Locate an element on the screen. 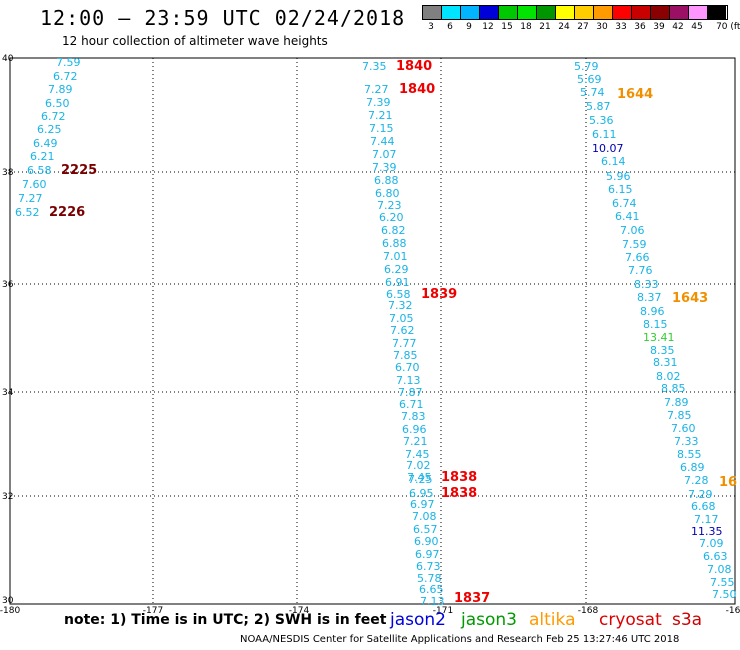 This screenshot has height=650, width=740. scale-label: 12 is located at coordinates (488, 27).